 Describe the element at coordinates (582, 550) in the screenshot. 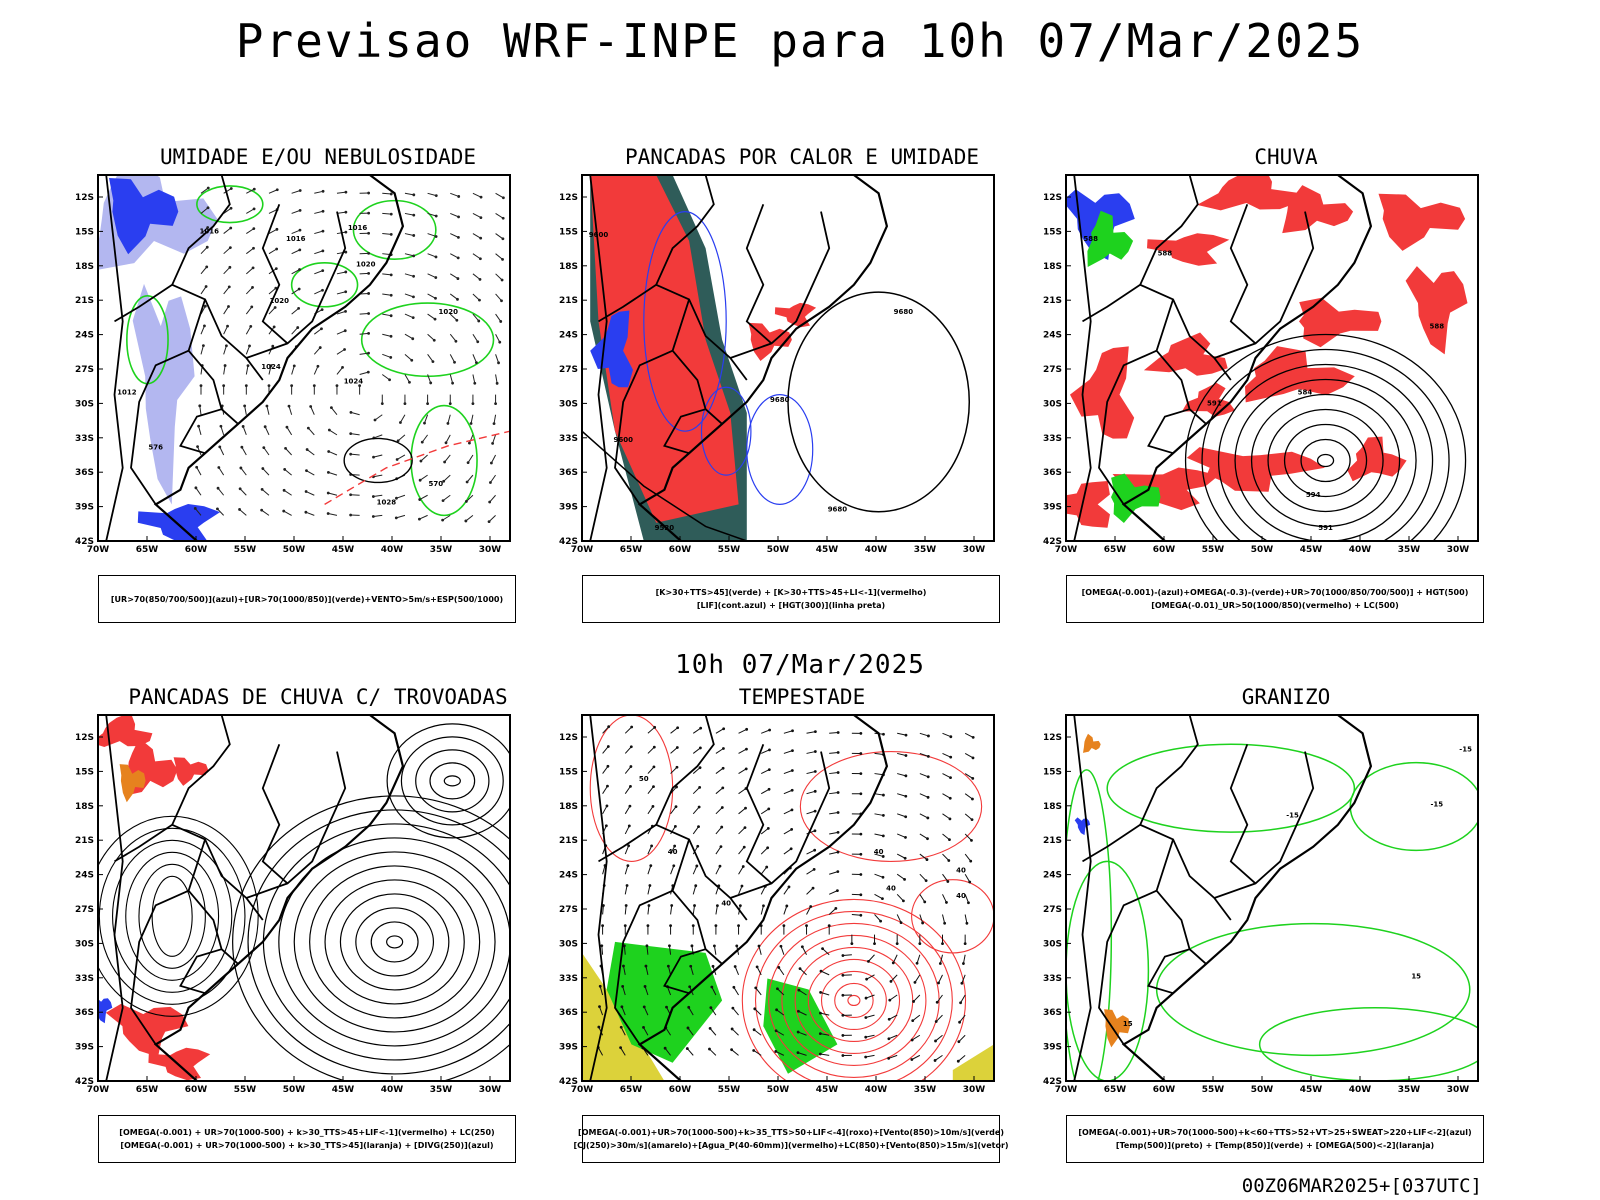

I see `lon-tick-label: 70W` at that location.